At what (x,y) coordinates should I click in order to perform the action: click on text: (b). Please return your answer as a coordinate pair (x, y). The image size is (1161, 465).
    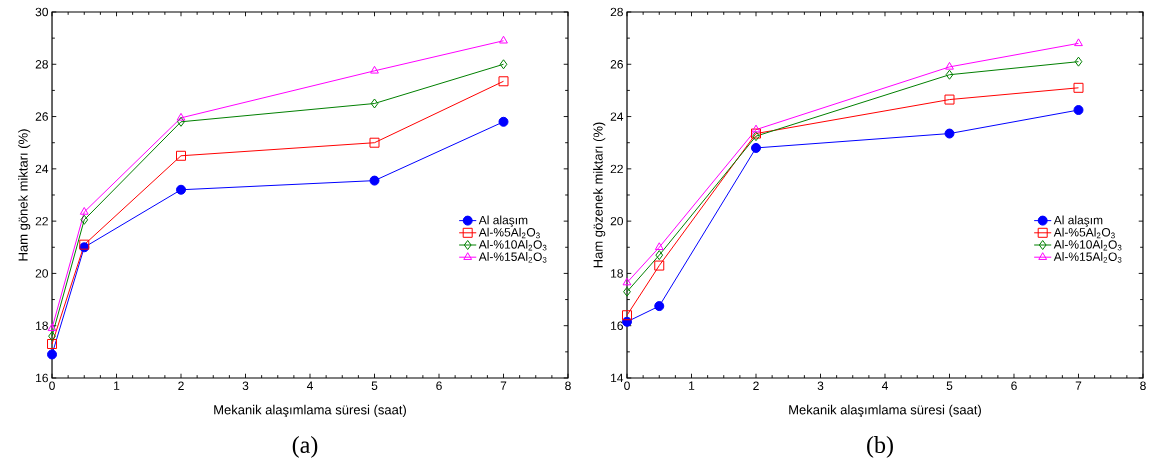
    Looking at the image, I should click on (880, 447).